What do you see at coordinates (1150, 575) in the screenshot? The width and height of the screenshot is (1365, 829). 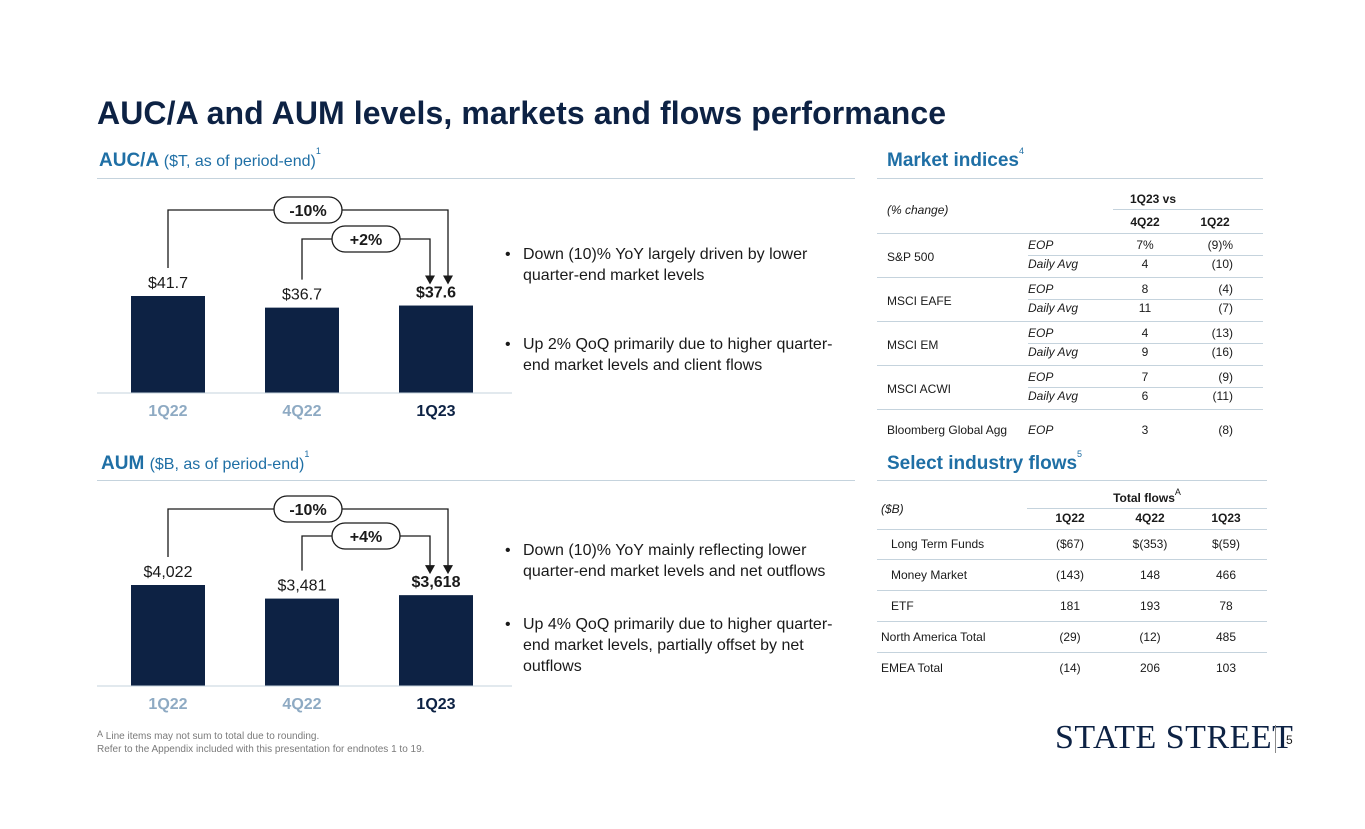 I see `if-val-1-1: 148` at bounding box center [1150, 575].